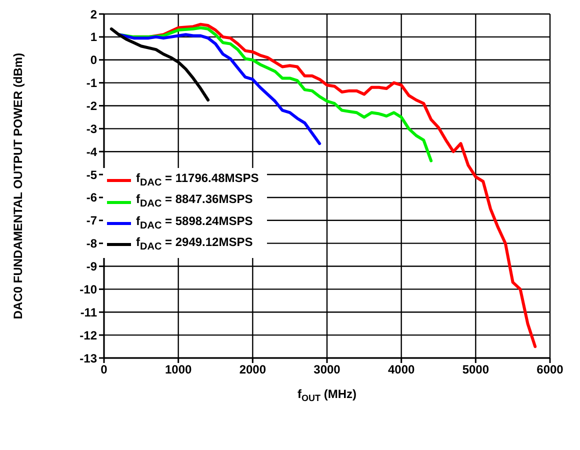 The width and height of the screenshot is (580, 450). I want to click on x-tick-label: 5000, so click(476, 369).